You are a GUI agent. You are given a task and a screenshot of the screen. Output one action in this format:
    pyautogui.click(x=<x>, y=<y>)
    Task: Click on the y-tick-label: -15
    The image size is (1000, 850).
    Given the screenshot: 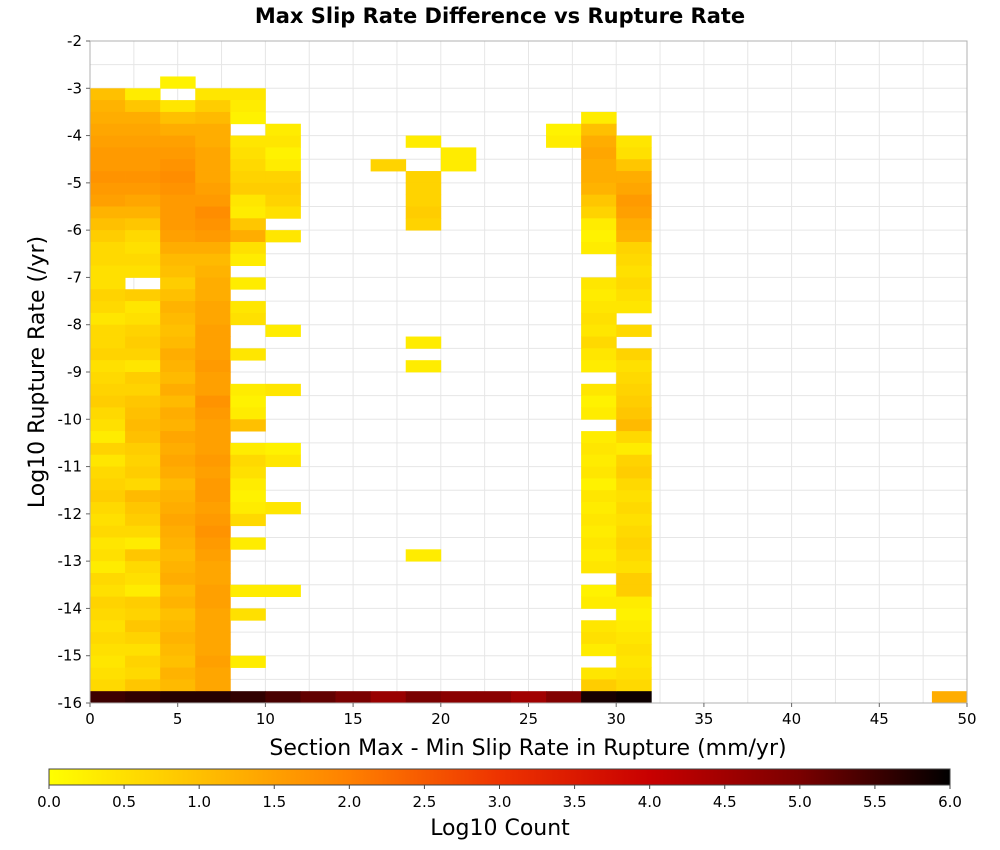 What is the action you would take?
    pyautogui.click(x=70, y=656)
    